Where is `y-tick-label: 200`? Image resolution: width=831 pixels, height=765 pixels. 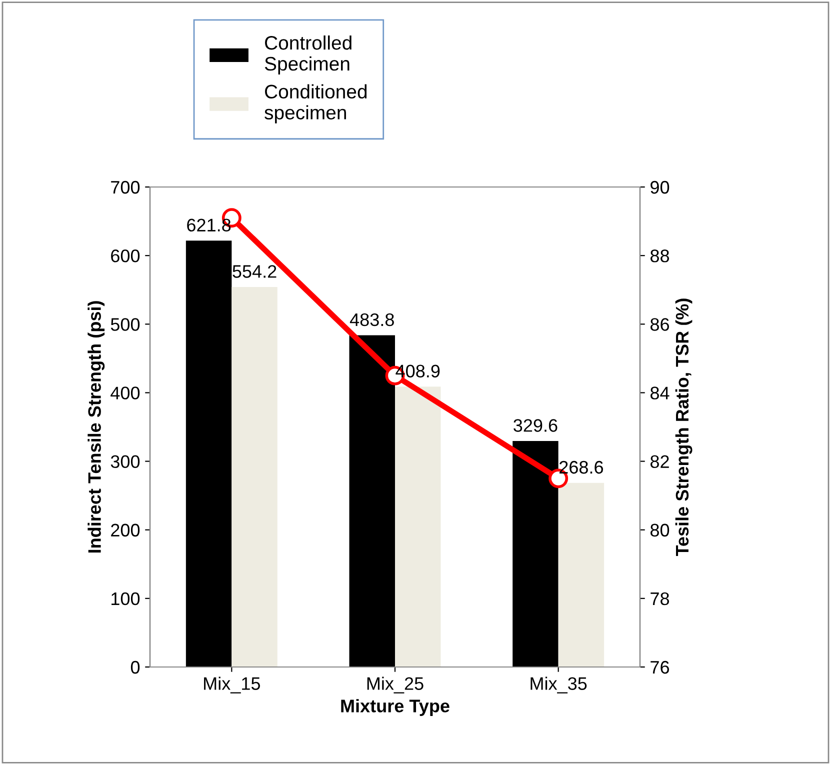
y-tick-label: 200 is located at coordinates (125, 530).